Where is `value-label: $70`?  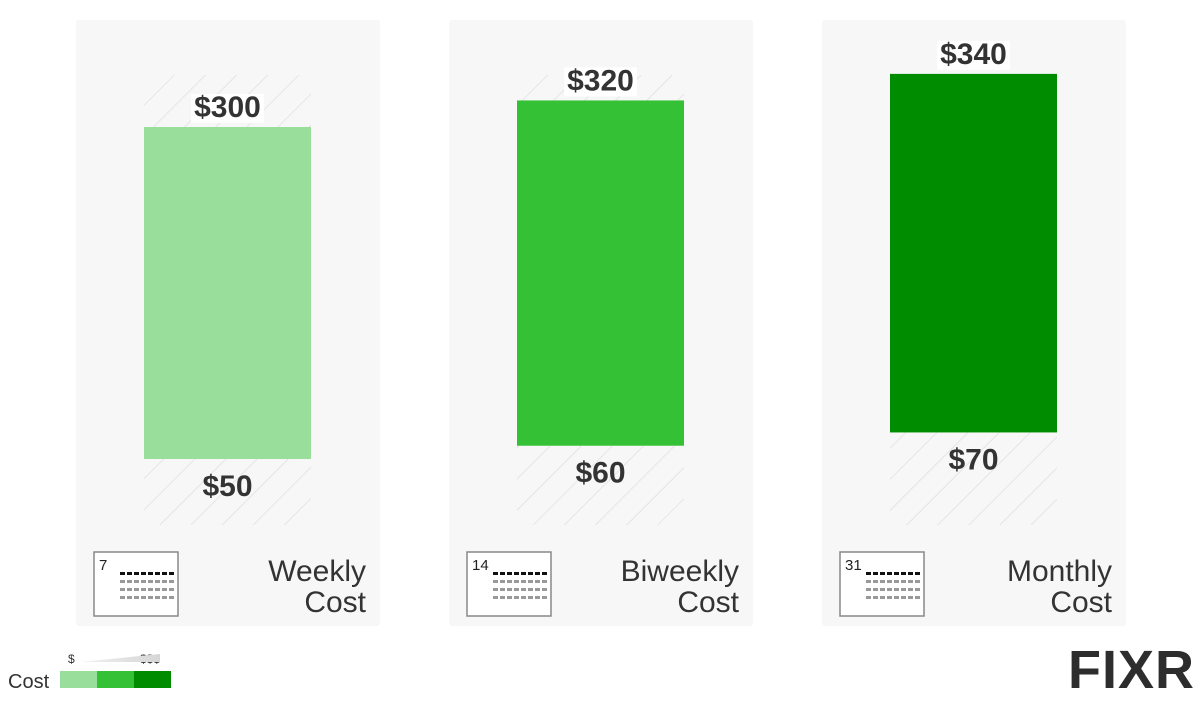 value-label: $70 is located at coordinates (973, 459).